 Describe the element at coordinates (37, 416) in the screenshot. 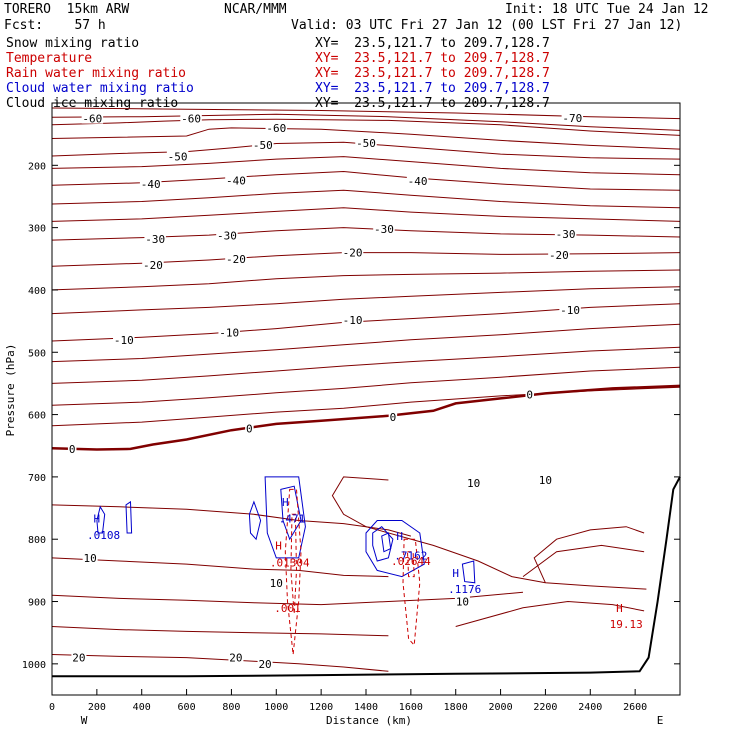

I see `y-tick-label: 600` at that location.